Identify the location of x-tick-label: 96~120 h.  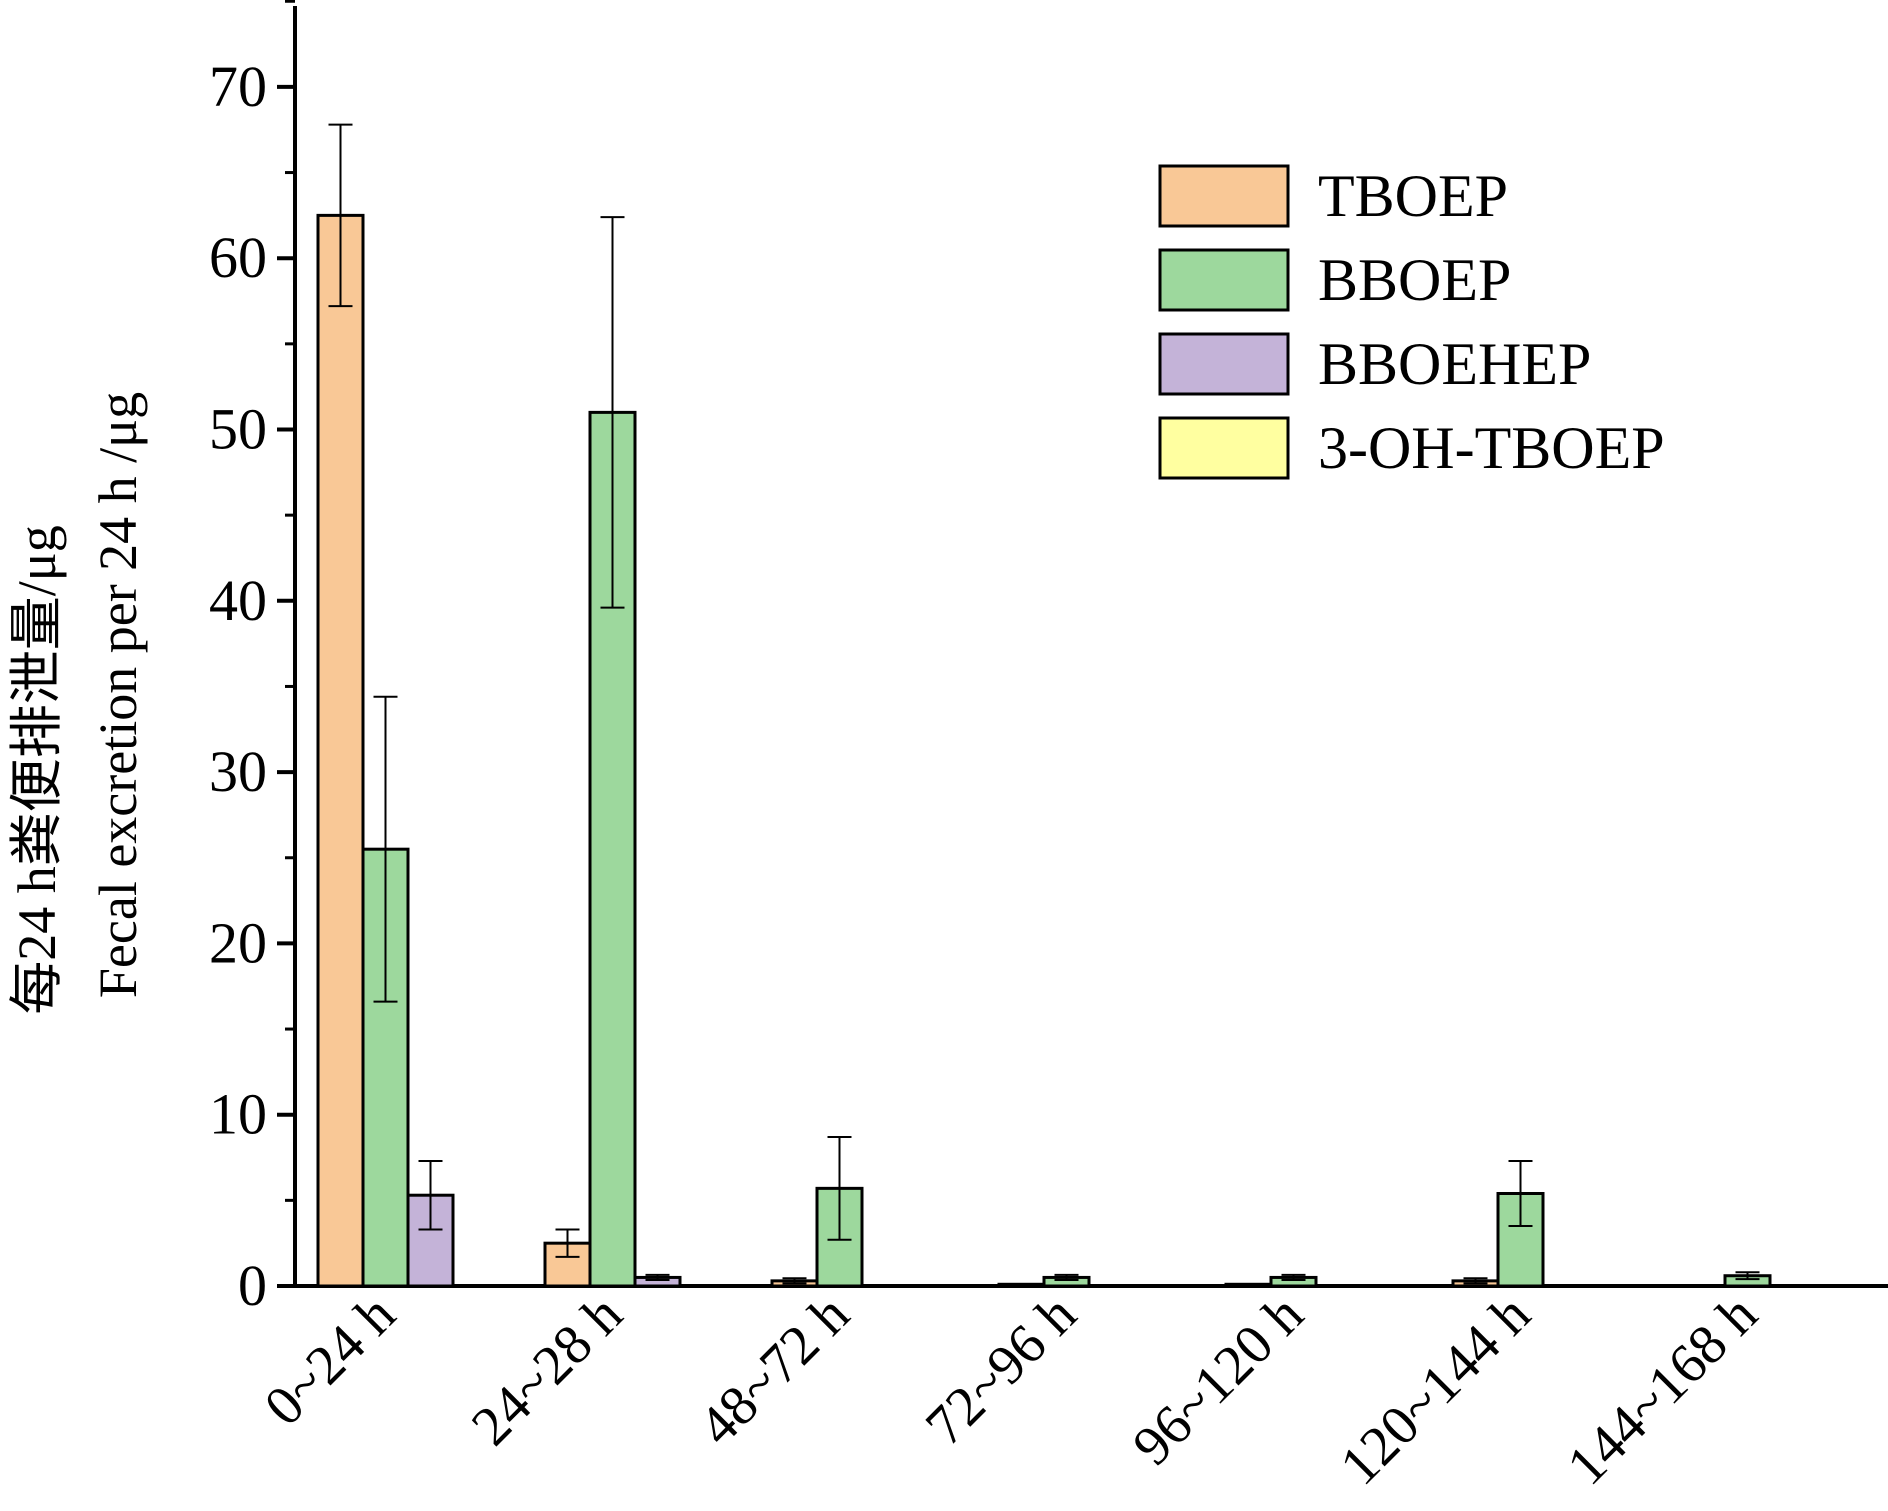
(1218, 1380).